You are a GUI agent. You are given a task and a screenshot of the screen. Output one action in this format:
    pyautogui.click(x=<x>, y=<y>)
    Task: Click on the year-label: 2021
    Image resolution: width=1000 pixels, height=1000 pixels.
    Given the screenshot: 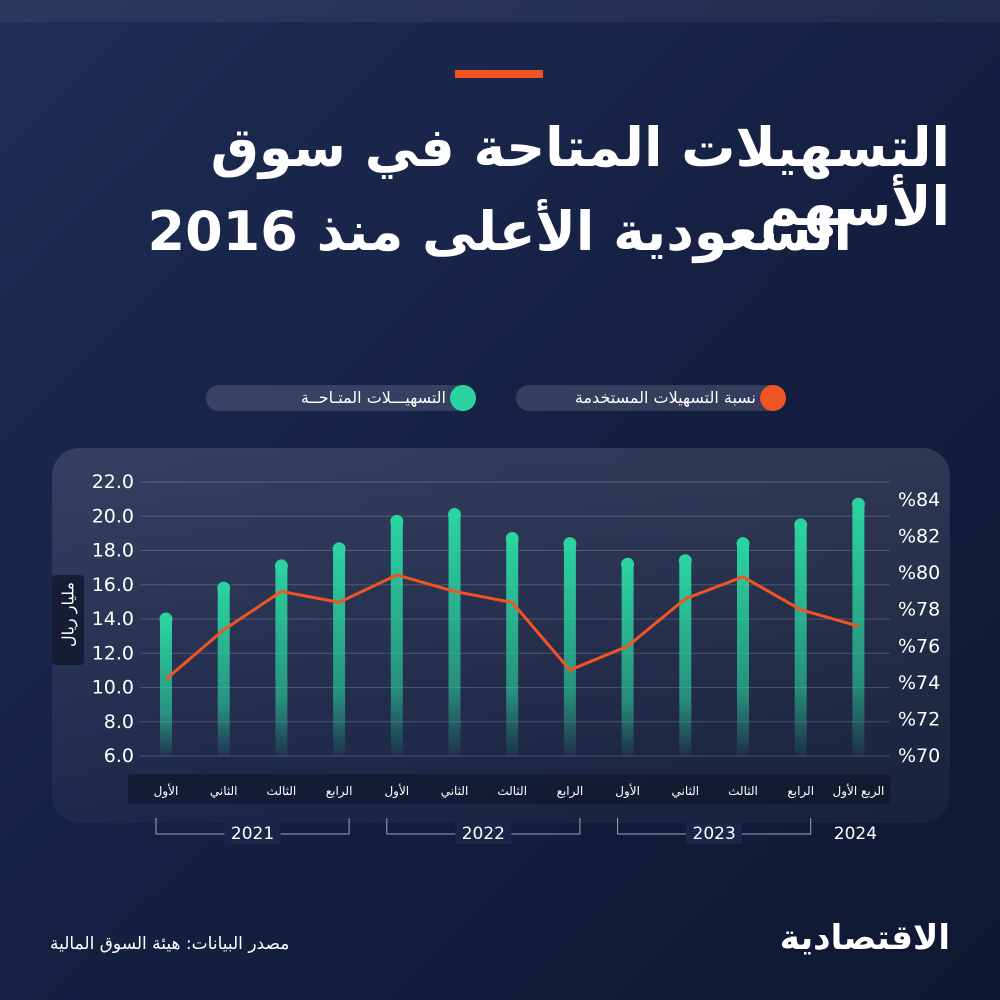 What is the action you would take?
    pyautogui.click(x=252, y=834)
    